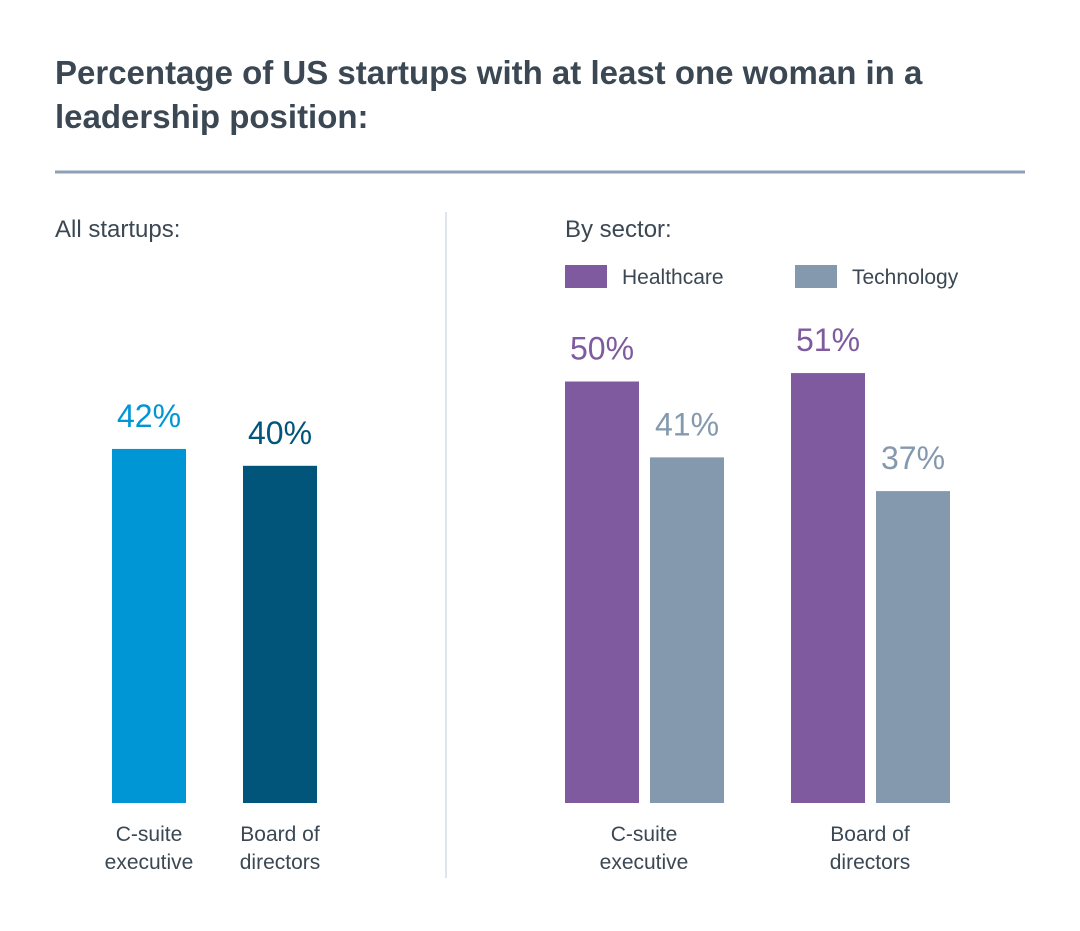 This screenshot has height=931, width=1080. What do you see at coordinates (212, 116) in the screenshot?
I see `chart-title-line2: leadership position:` at bounding box center [212, 116].